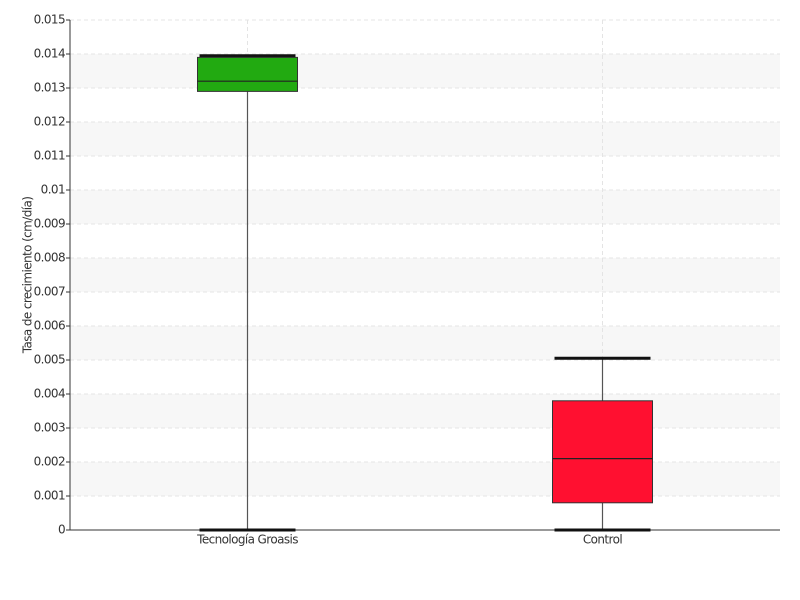  Describe the element at coordinates (49, 292) in the screenshot. I see `y-tick-label: 0.007` at that location.